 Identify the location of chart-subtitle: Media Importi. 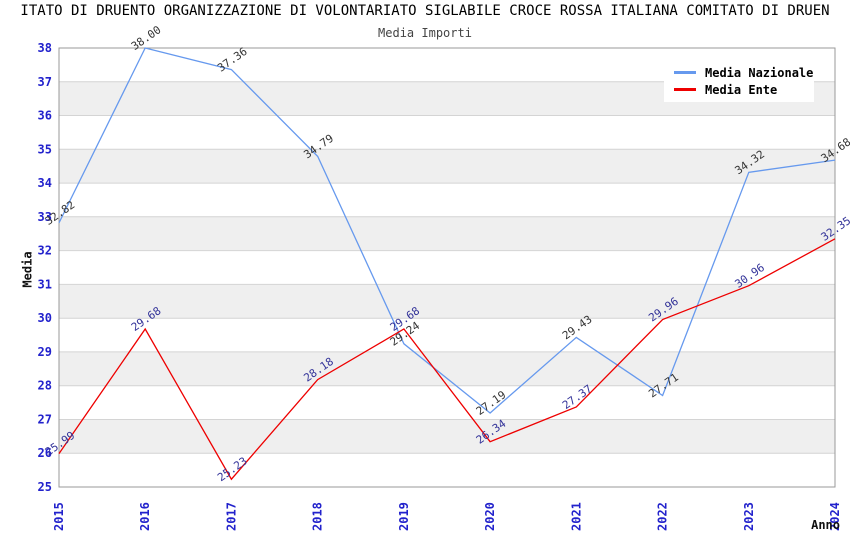
(425, 33).